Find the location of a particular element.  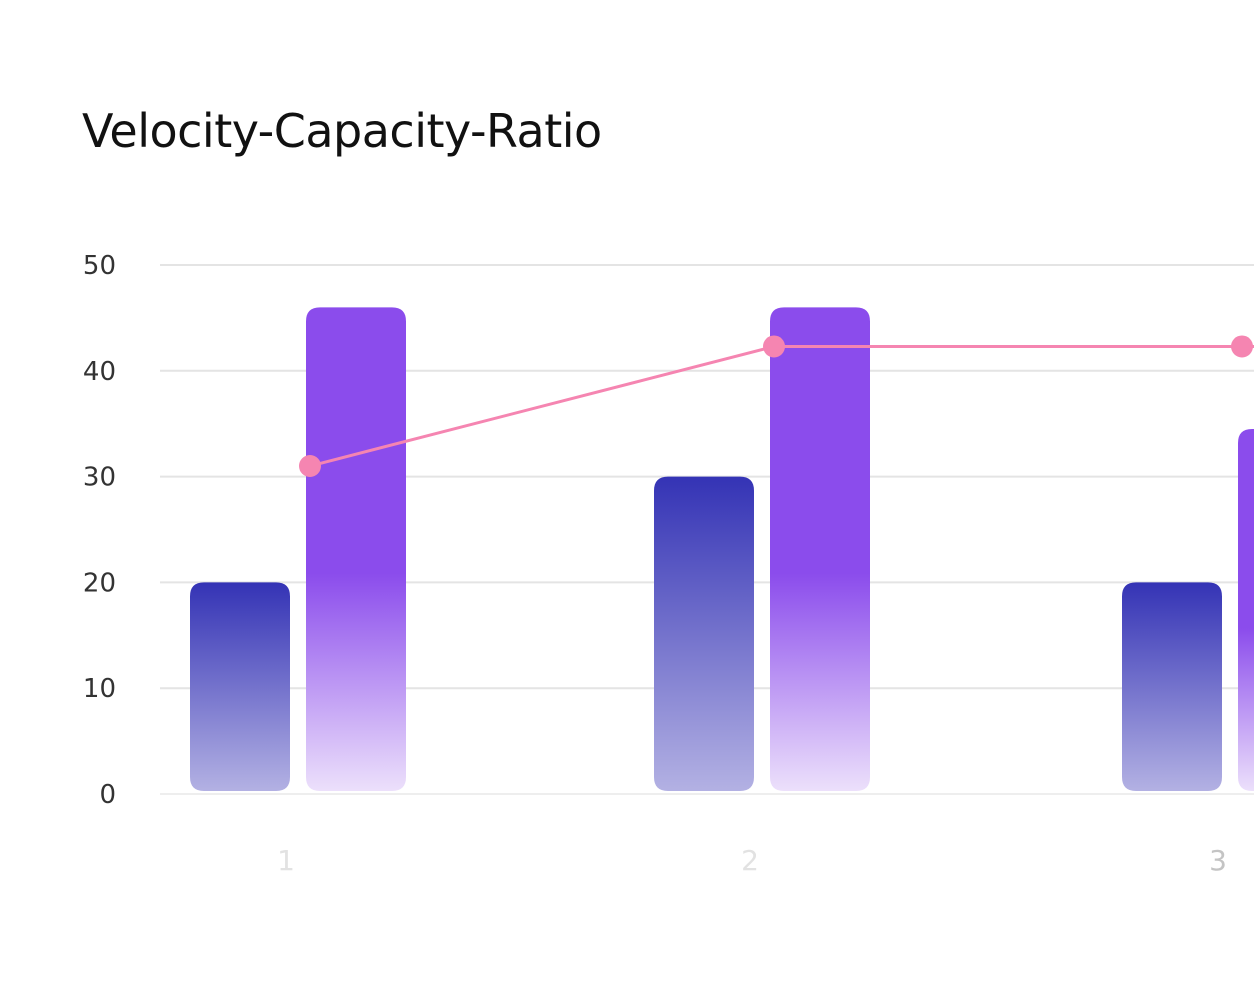

y-tick-label: 50 is located at coordinates (99, 266).